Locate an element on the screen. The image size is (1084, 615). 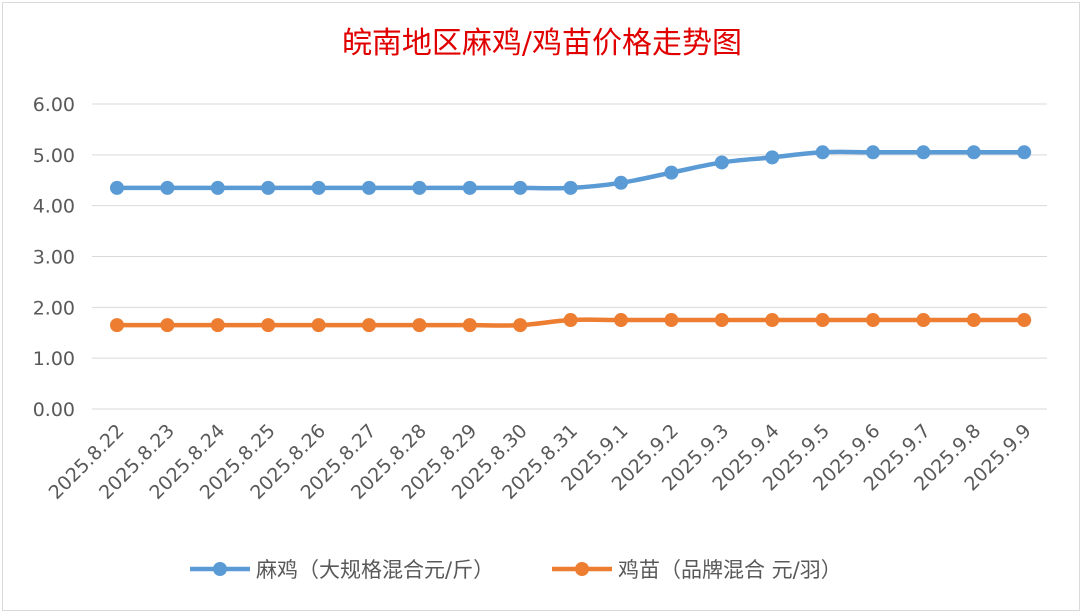
y-tick-label: 4.00 is located at coordinates (54, 207).